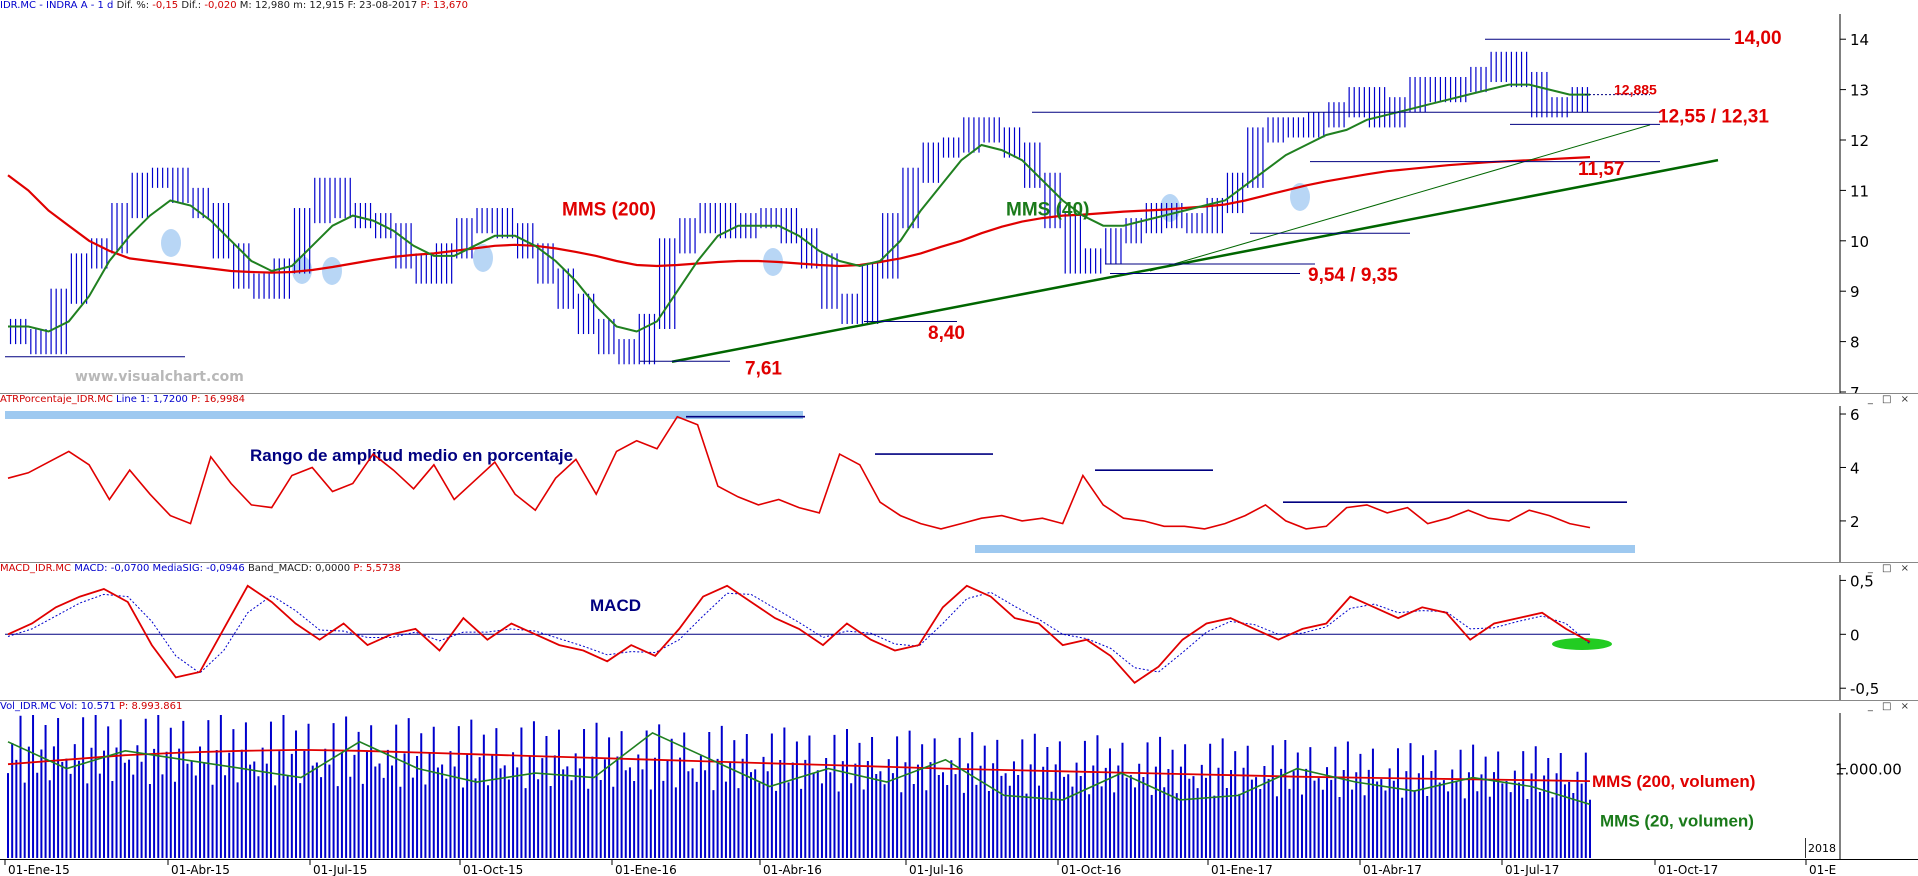  What do you see at coordinates (1532, 869) in the screenshot?
I see `x-tick-label: 01-Jul-17` at bounding box center [1532, 869].